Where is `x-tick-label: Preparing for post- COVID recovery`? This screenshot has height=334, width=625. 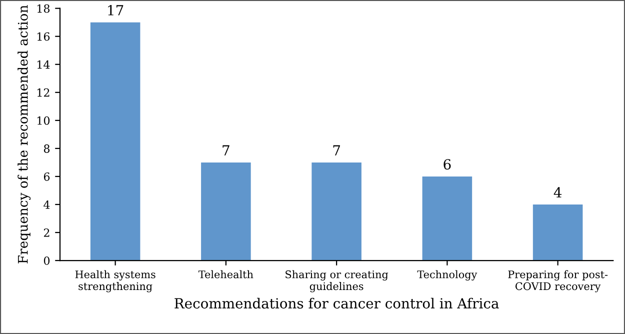
x-tick-label: Preparing for post- COVID recovery is located at coordinates (558, 281).